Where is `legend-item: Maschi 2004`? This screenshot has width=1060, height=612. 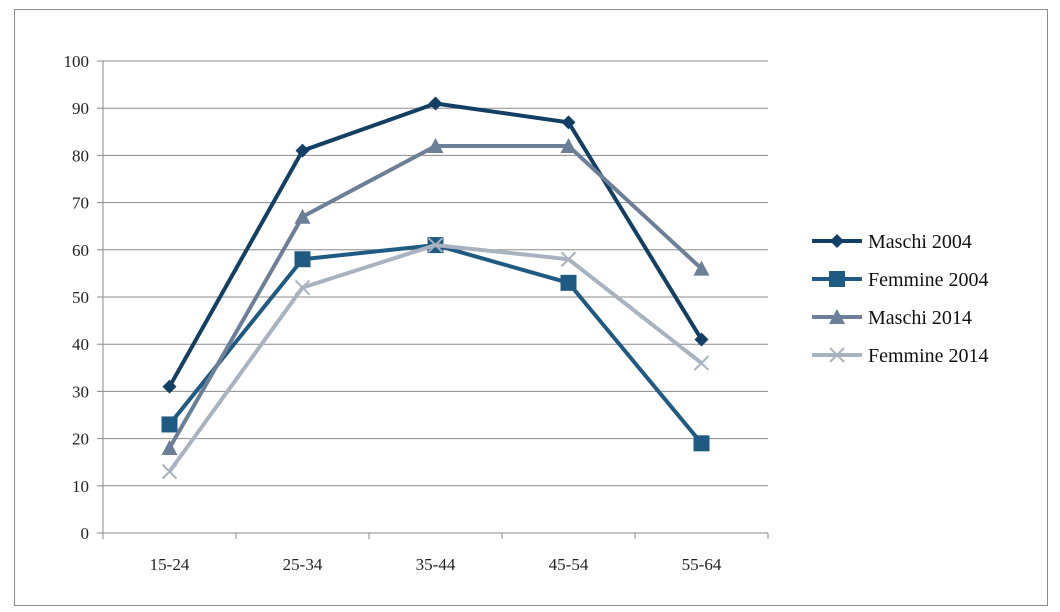 legend-item: Maschi 2004 is located at coordinates (892, 242).